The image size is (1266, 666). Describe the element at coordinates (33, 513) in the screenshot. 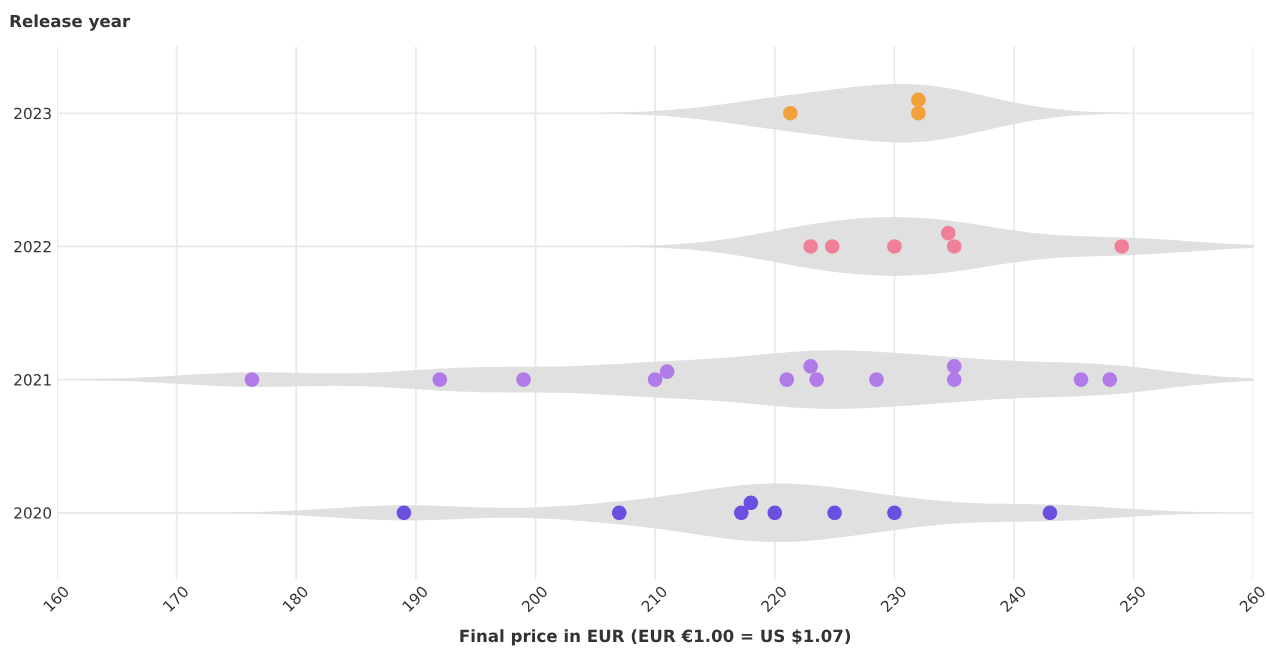

I see `y-tick-label: 2020` at that location.